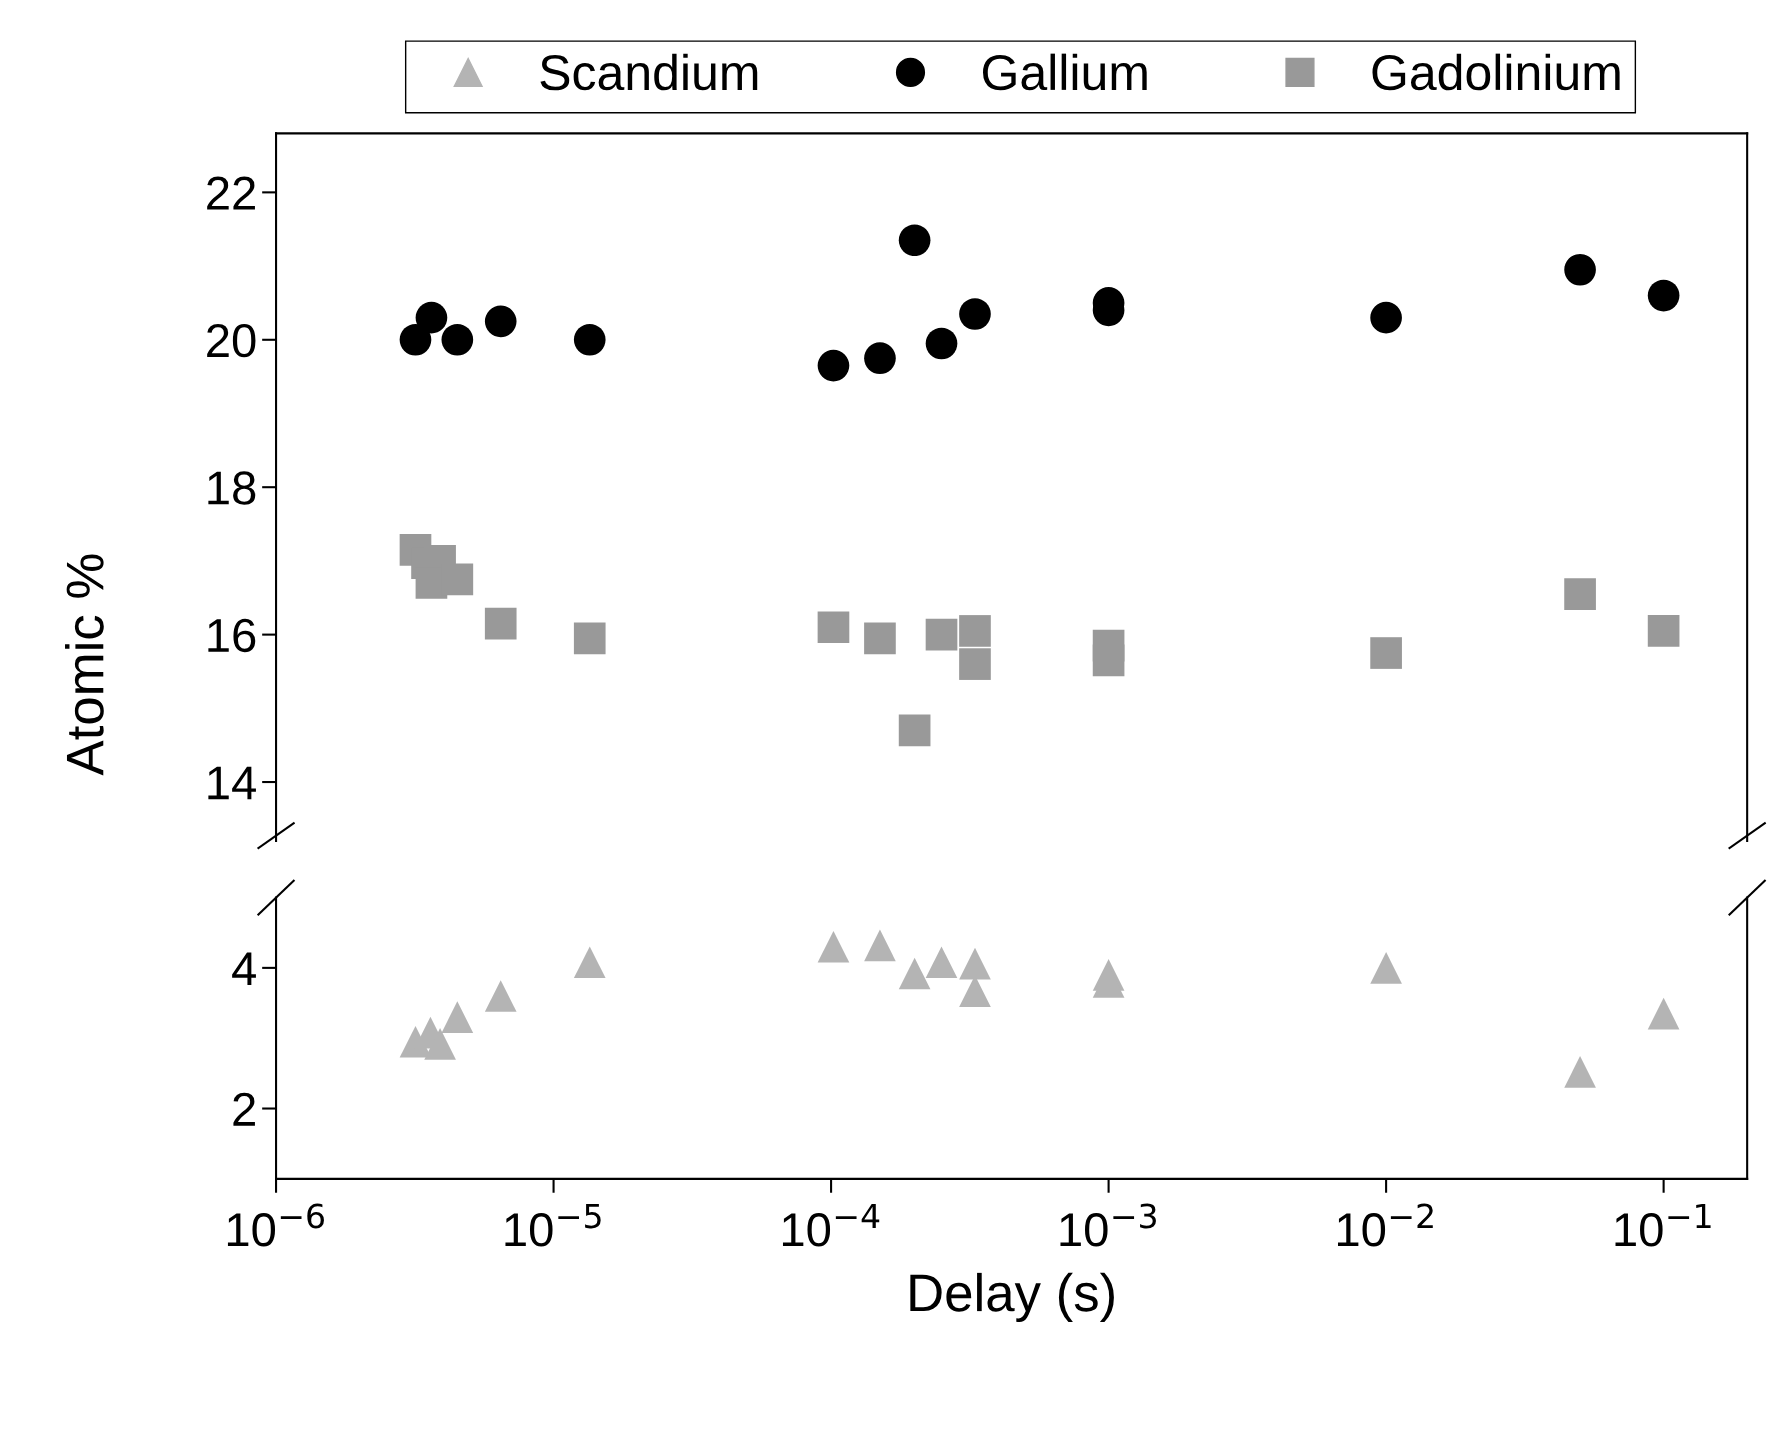 This screenshot has height=1450, width=1781. What do you see at coordinates (831, 1225) in the screenshot?
I see `x-tick-label: 10$^{−4}$` at bounding box center [831, 1225].